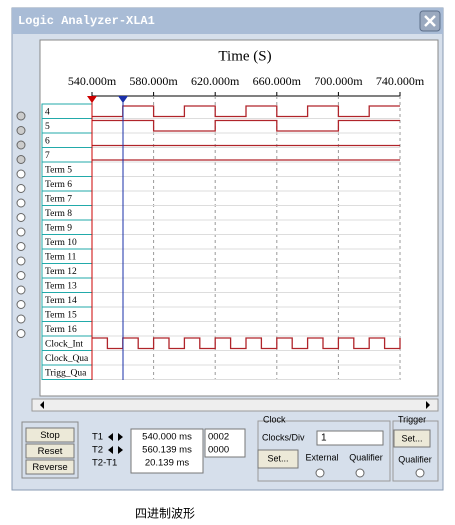  Describe the element at coordinates (64, 344) in the screenshot. I see `channel-label: Clock_Int` at that location.